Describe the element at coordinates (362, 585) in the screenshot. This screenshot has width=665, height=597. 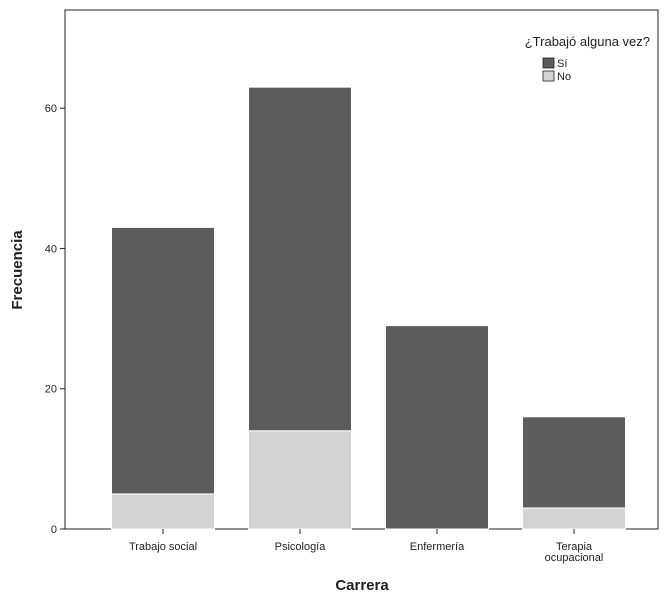
I see `x-axis-title: Carrera` at that location.